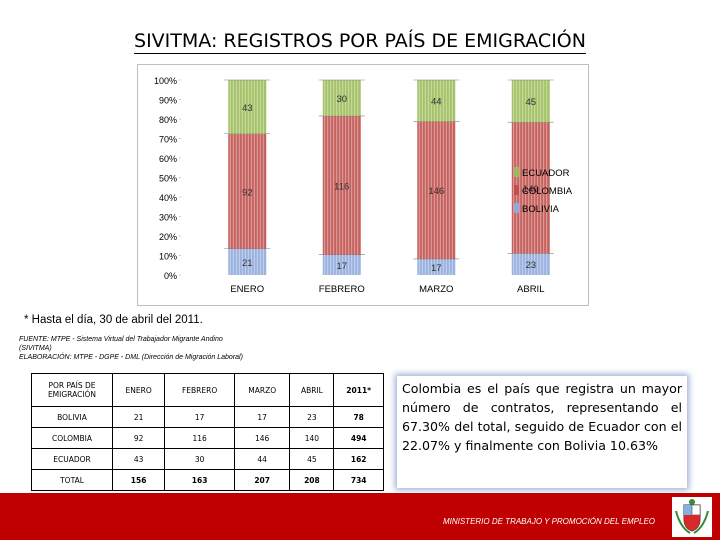 The width and height of the screenshot is (720, 540). Describe the element at coordinates (692, 517) in the screenshot. I see `coat-of-arms-icon` at that location.